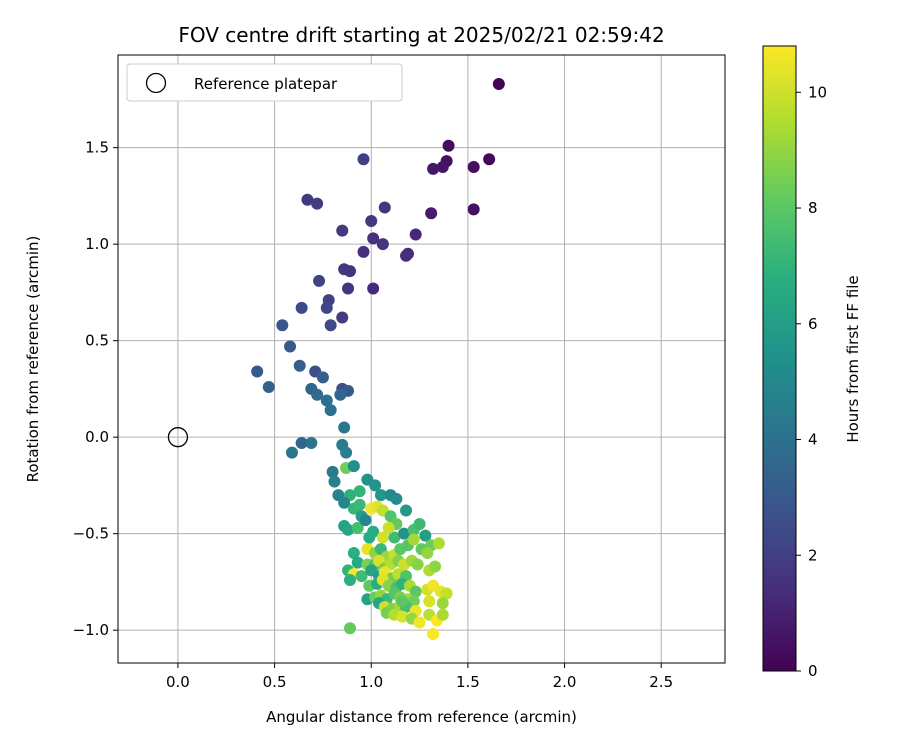 This screenshot has width=900, height=750. I want to click on x-axis-ticks: 0.0 0.5 1.0 1.5 2.0 2.5, so click(419, 677).